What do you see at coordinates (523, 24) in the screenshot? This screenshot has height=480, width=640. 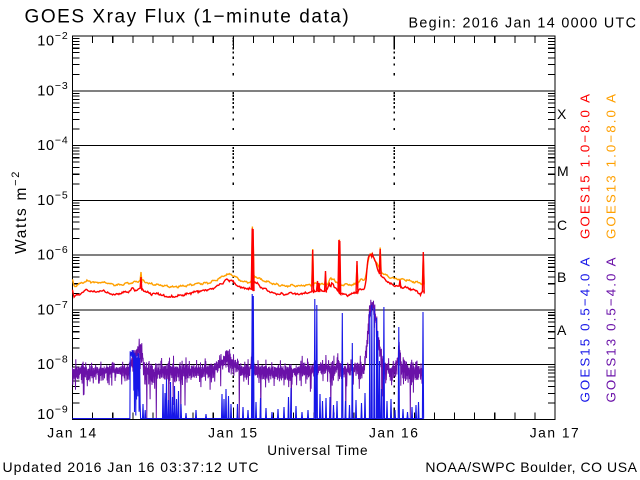 I see `svg-text: Begin: 2016 Jan 14 0000 UTC` at bounding box center [523, 24].